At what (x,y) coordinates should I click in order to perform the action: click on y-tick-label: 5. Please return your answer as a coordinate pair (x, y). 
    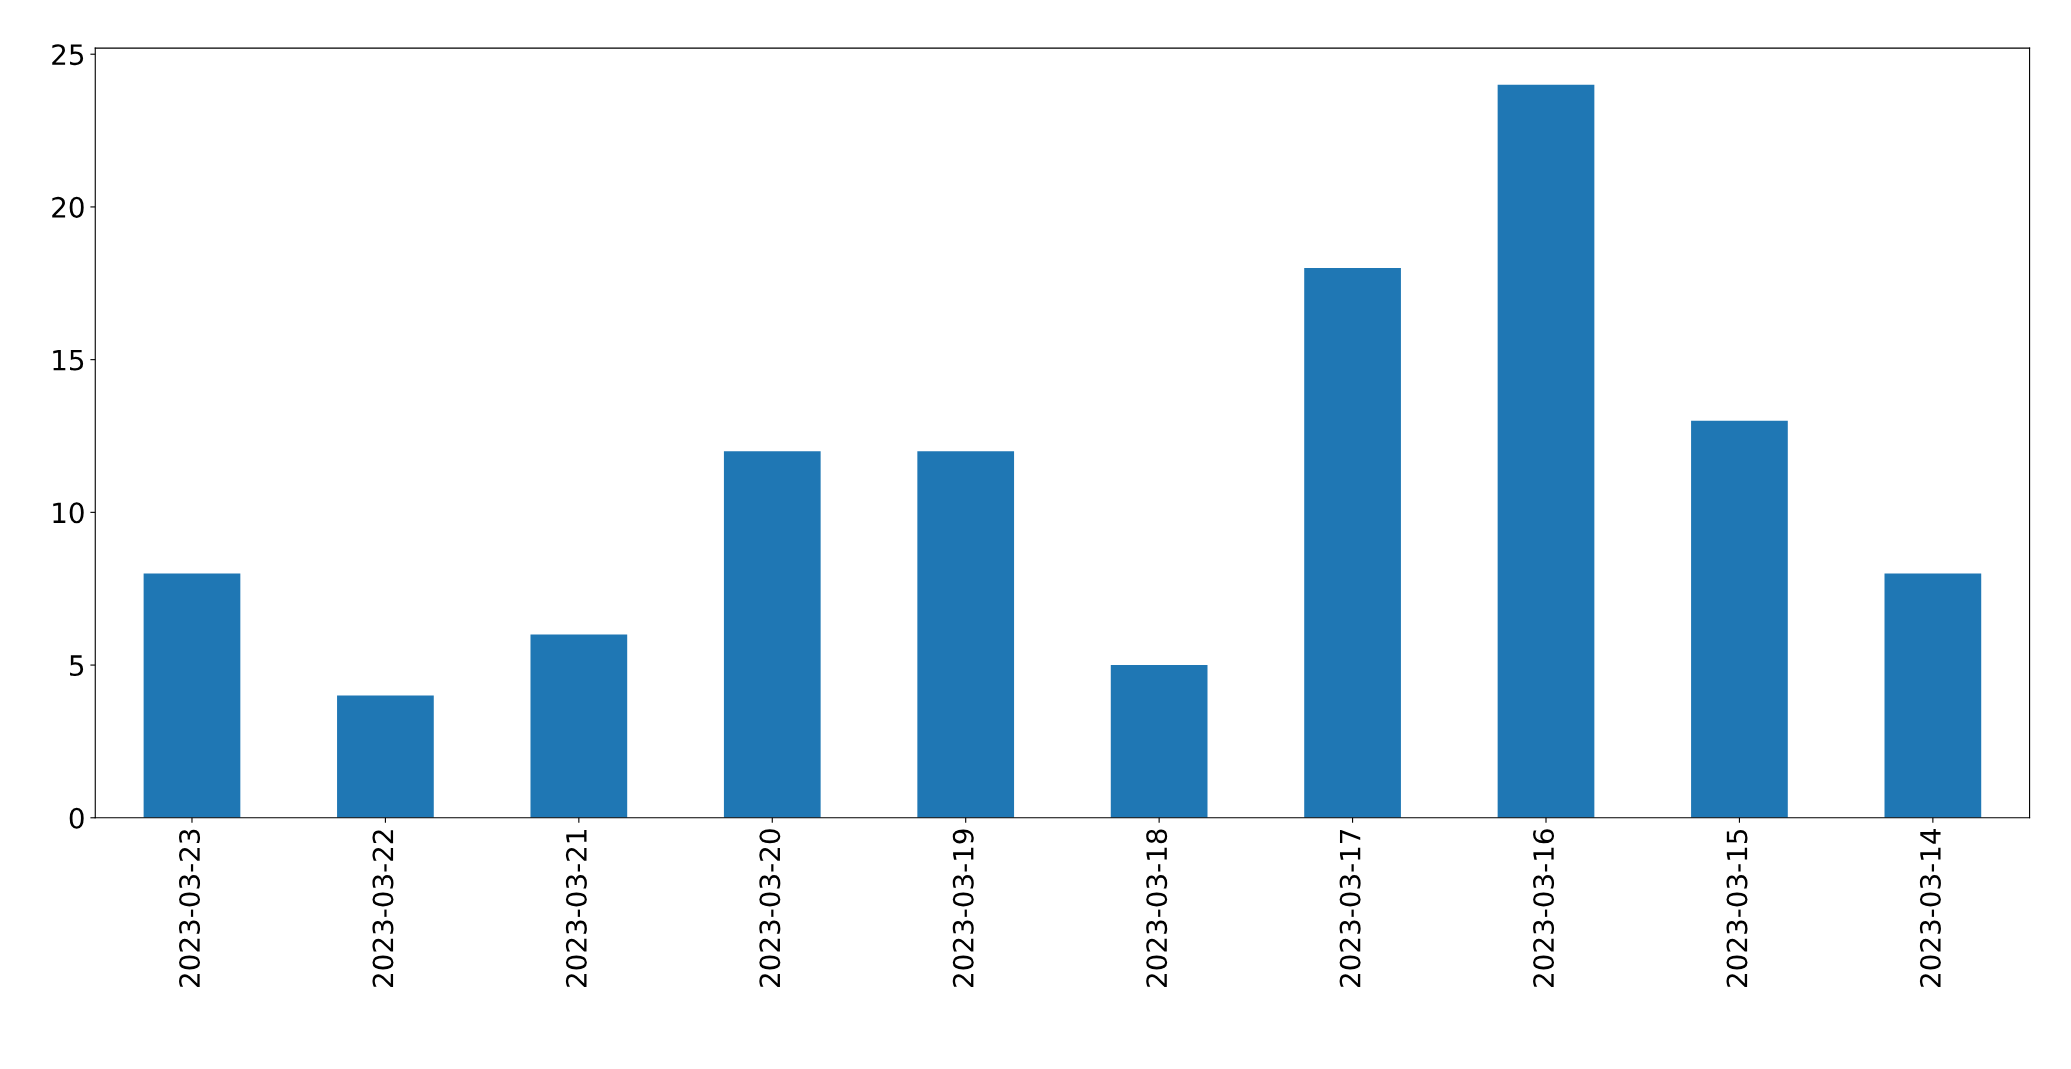
    Looking at the image, I should click on (77, 666).